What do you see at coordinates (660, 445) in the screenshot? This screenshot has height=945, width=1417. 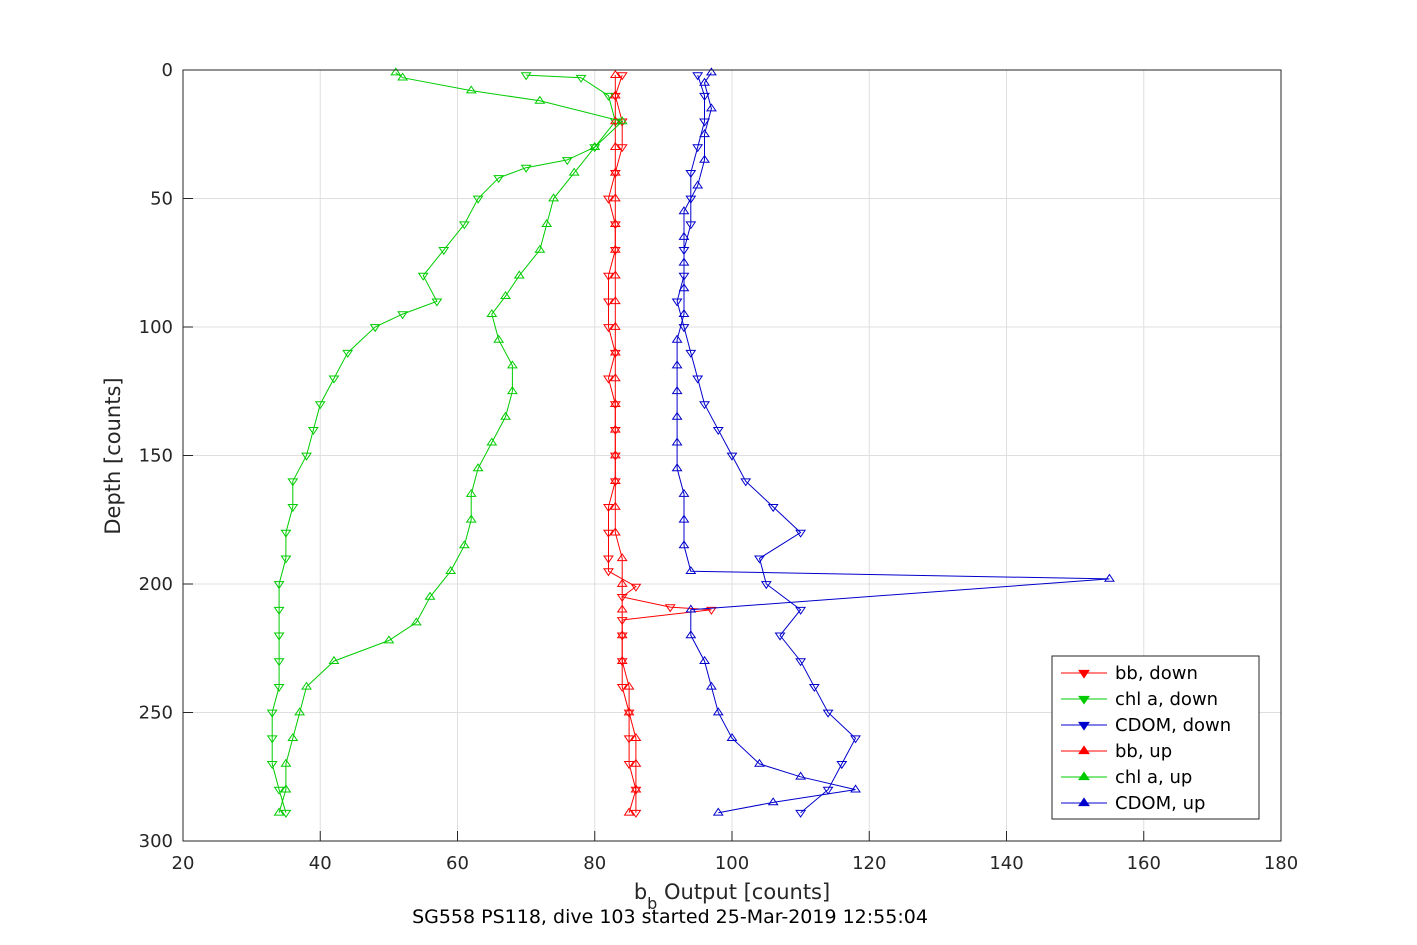 I see `series-bb-down` at bounding box center [660, 445].